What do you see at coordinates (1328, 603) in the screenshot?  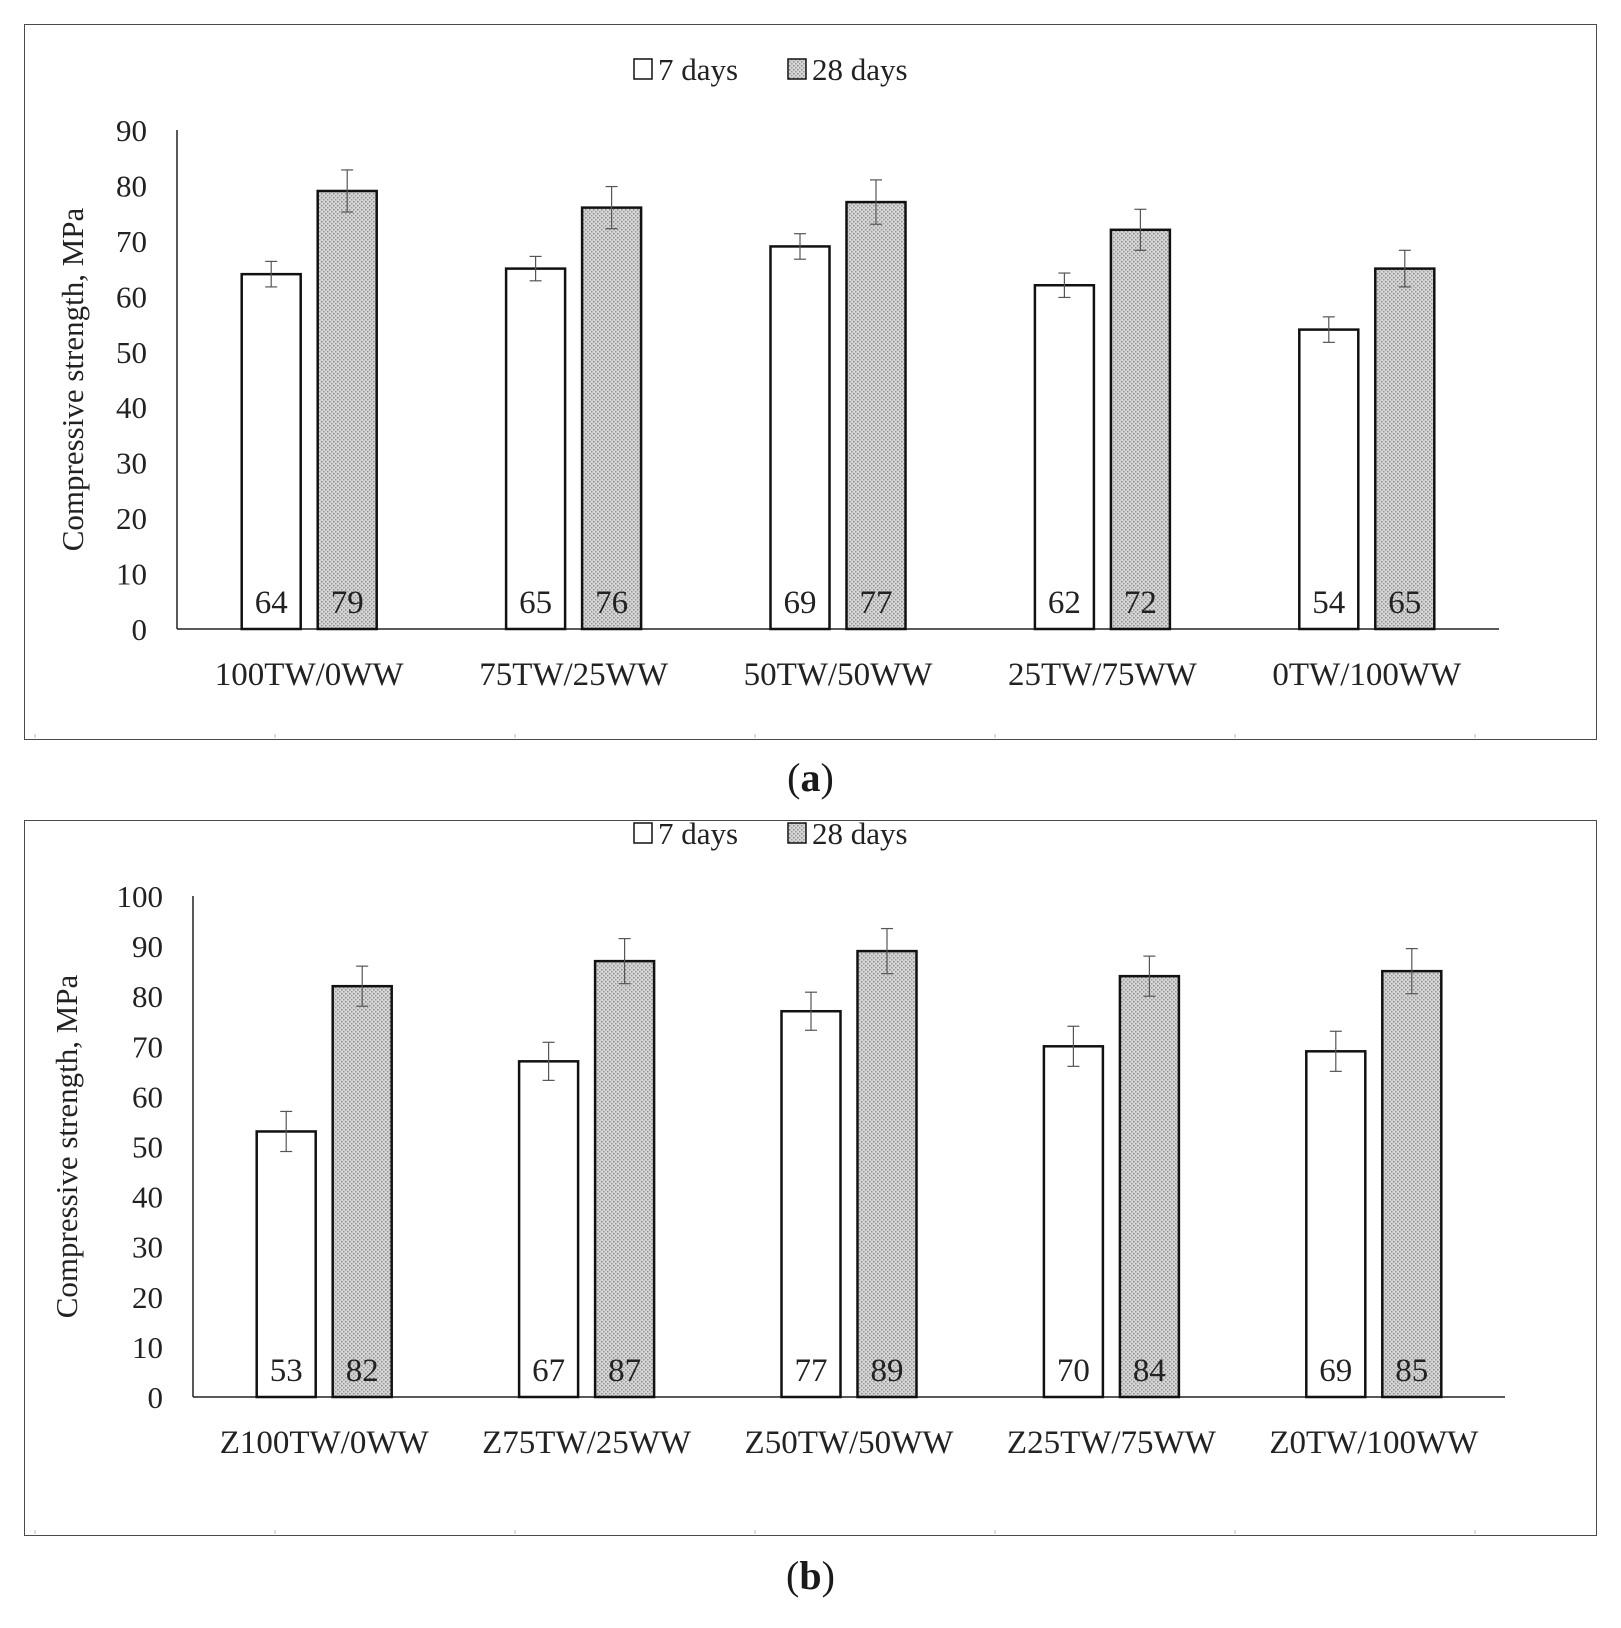 I see `a-data-label-7days: 54` at bounding box center [1328, 603].